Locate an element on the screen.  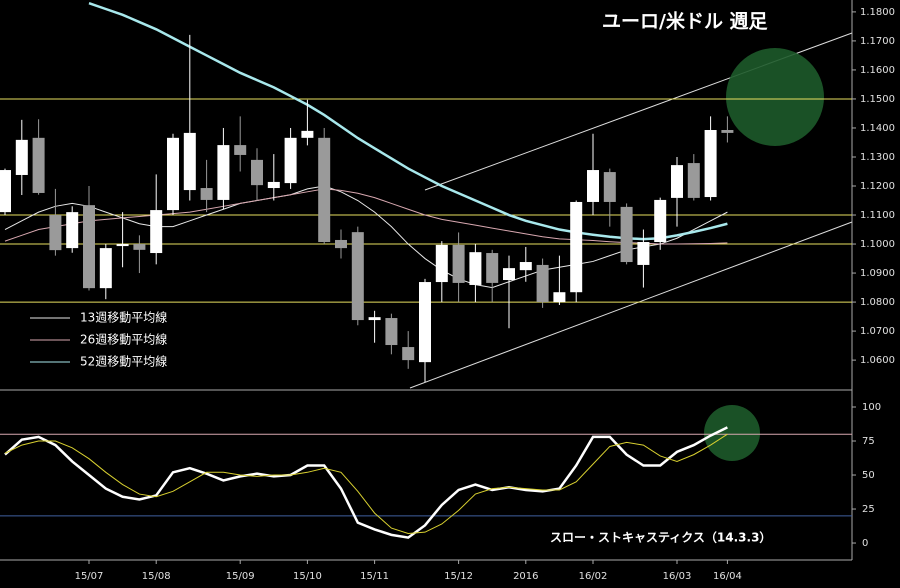
x-tick-label: 16/04 is located at coordinates (727, 576).